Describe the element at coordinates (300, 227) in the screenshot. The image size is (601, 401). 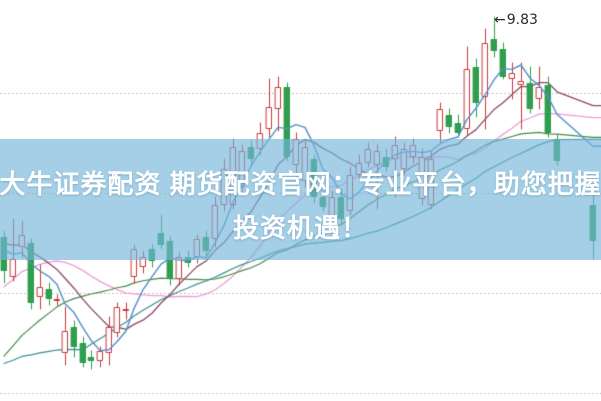
I see `banner-text-line2: 投资机遇！` at that location.